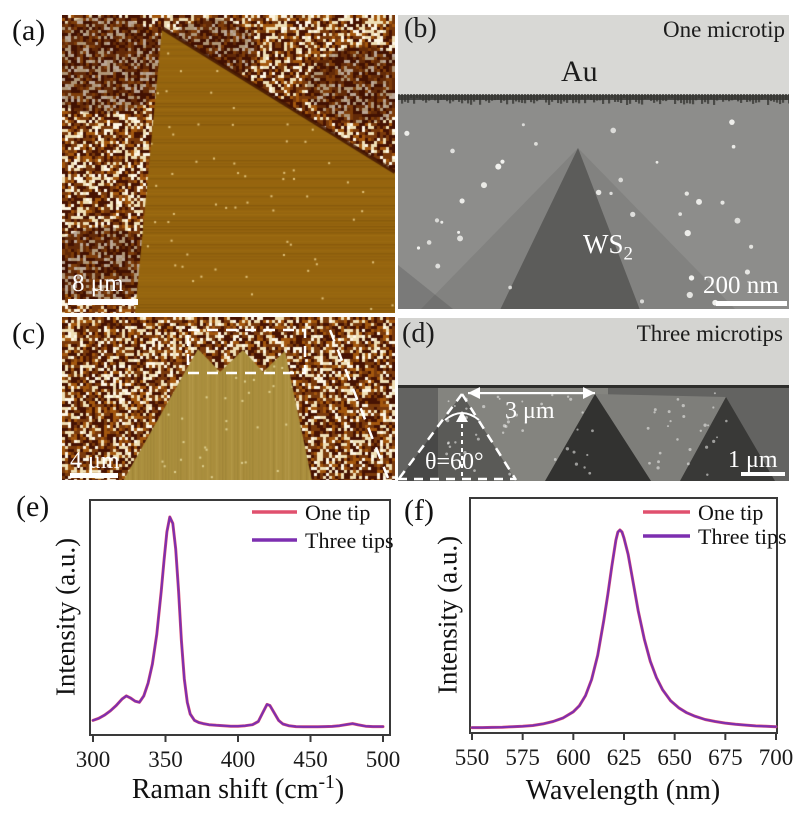  Describe the element at coordinates (420, 28) in the screenshot. I see `panel-b-label: (b)` at that location.